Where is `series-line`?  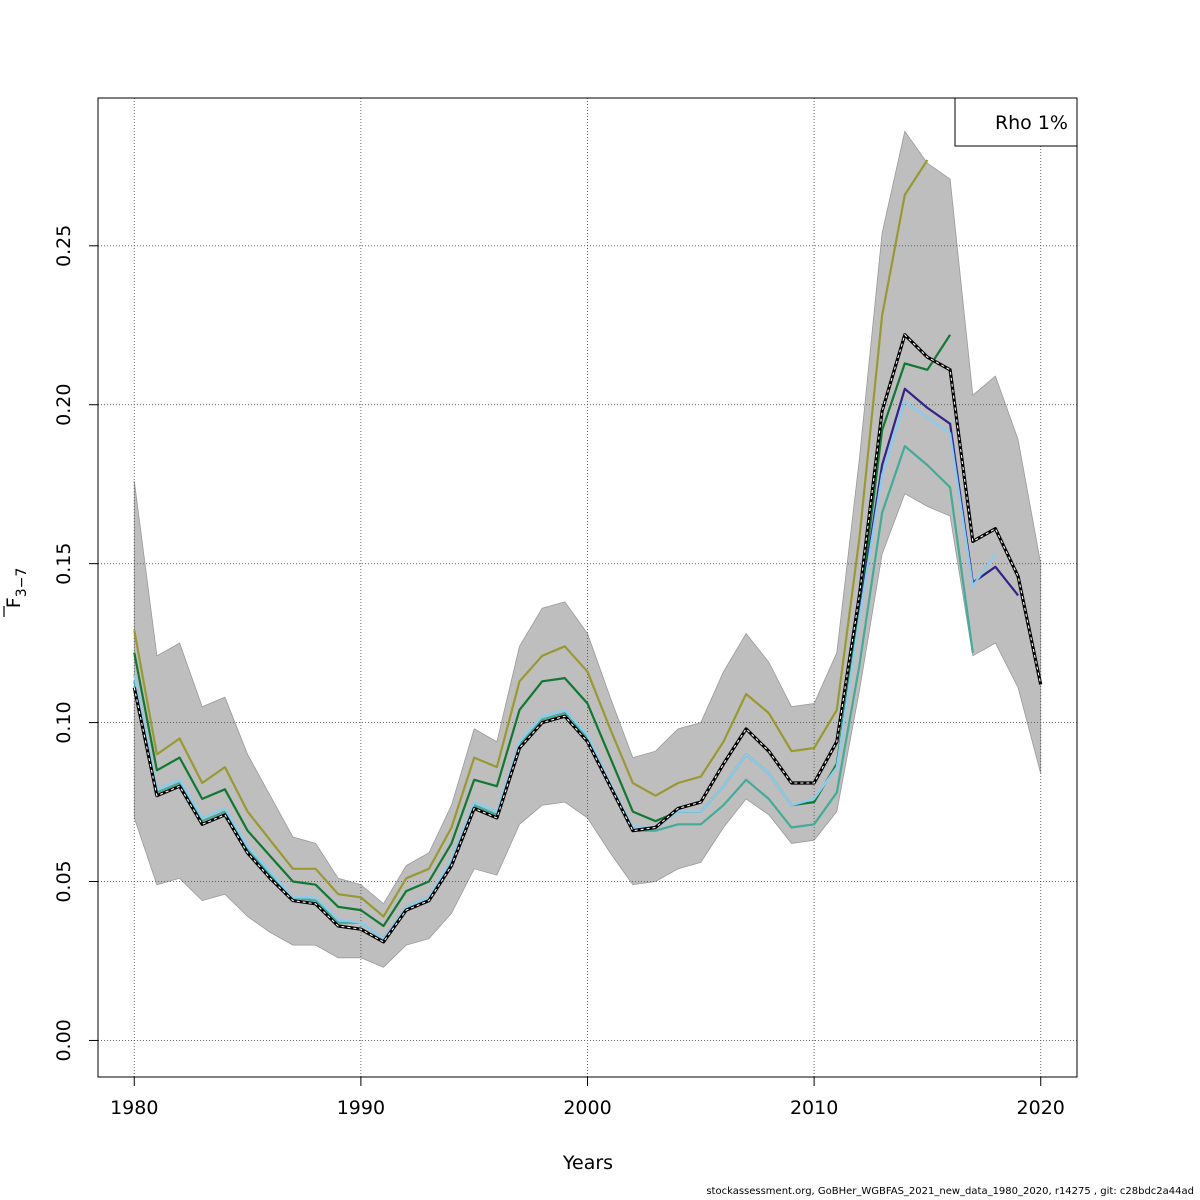
series-line is located at coordinates (938, 501).